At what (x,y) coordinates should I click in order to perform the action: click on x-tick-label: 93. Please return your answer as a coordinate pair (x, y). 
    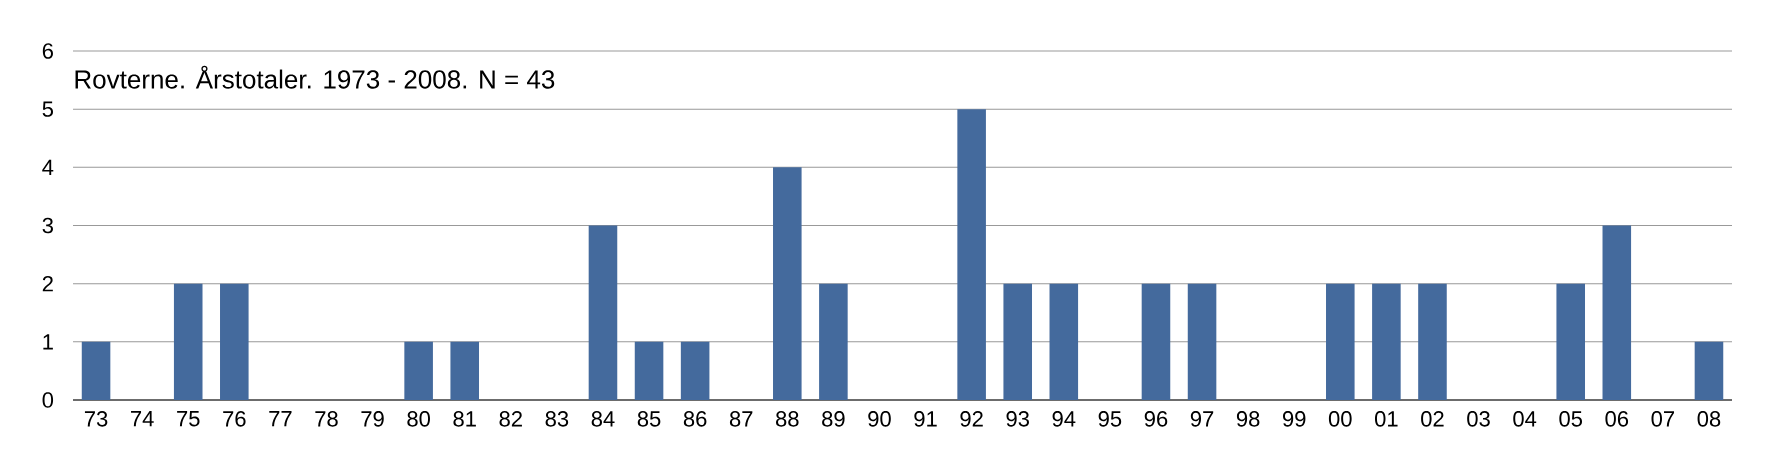
    Looking at the image, I should click on (1017, 419).